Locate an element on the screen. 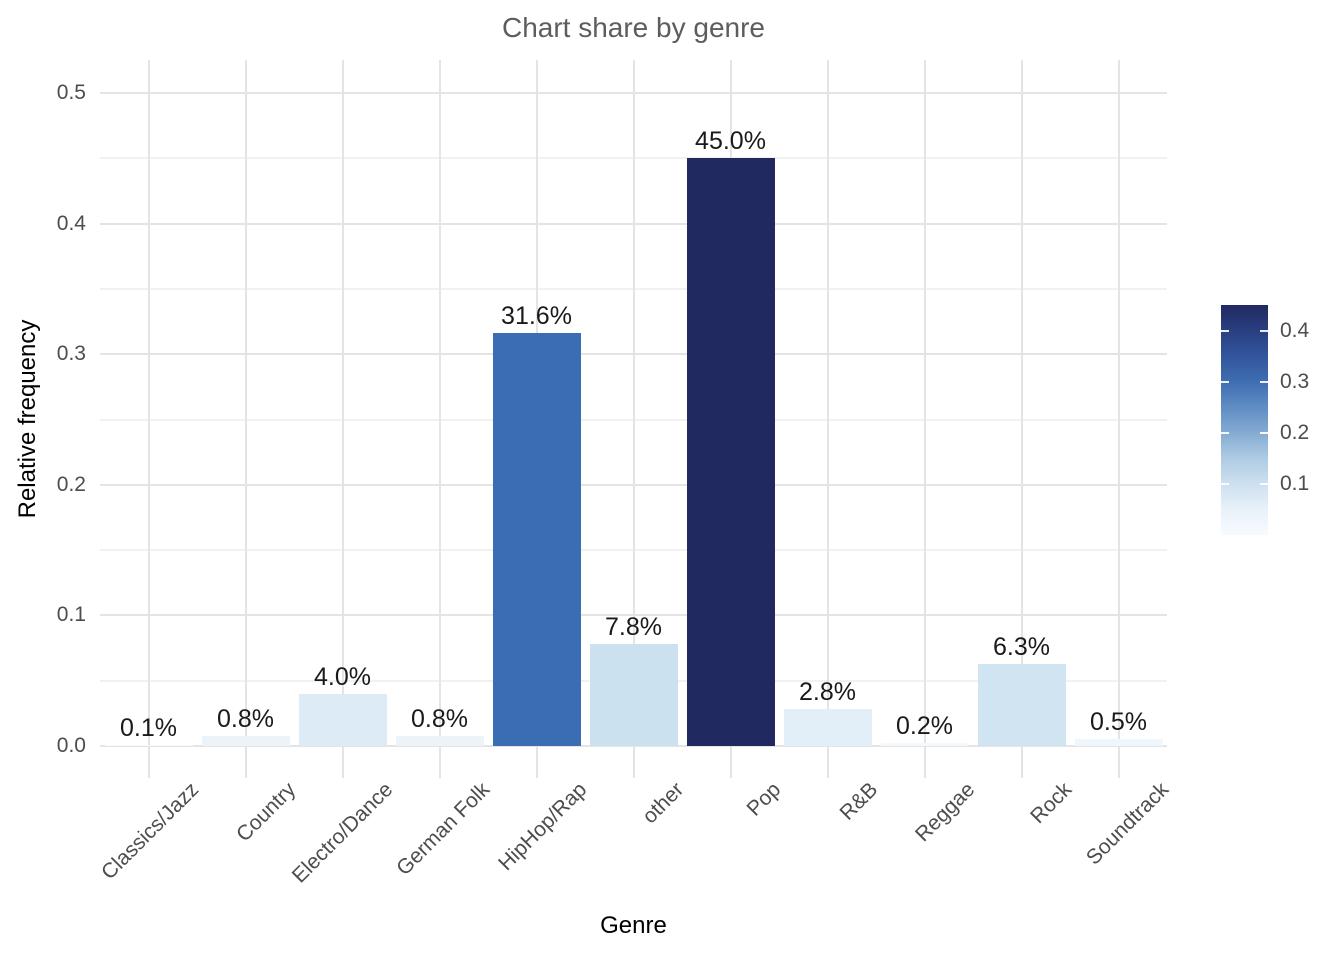  y-tick-label-0.4: 0.4 is located at coordinates (71, 223).